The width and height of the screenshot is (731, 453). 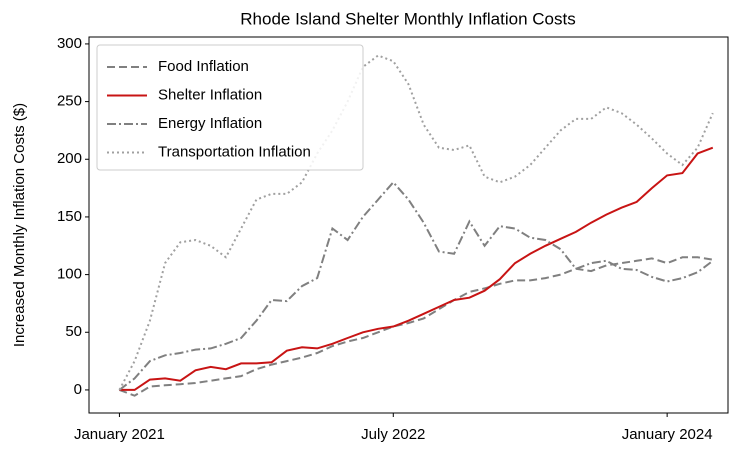 I want to click on y-tick-label: 300, so click(x=69, y=43).